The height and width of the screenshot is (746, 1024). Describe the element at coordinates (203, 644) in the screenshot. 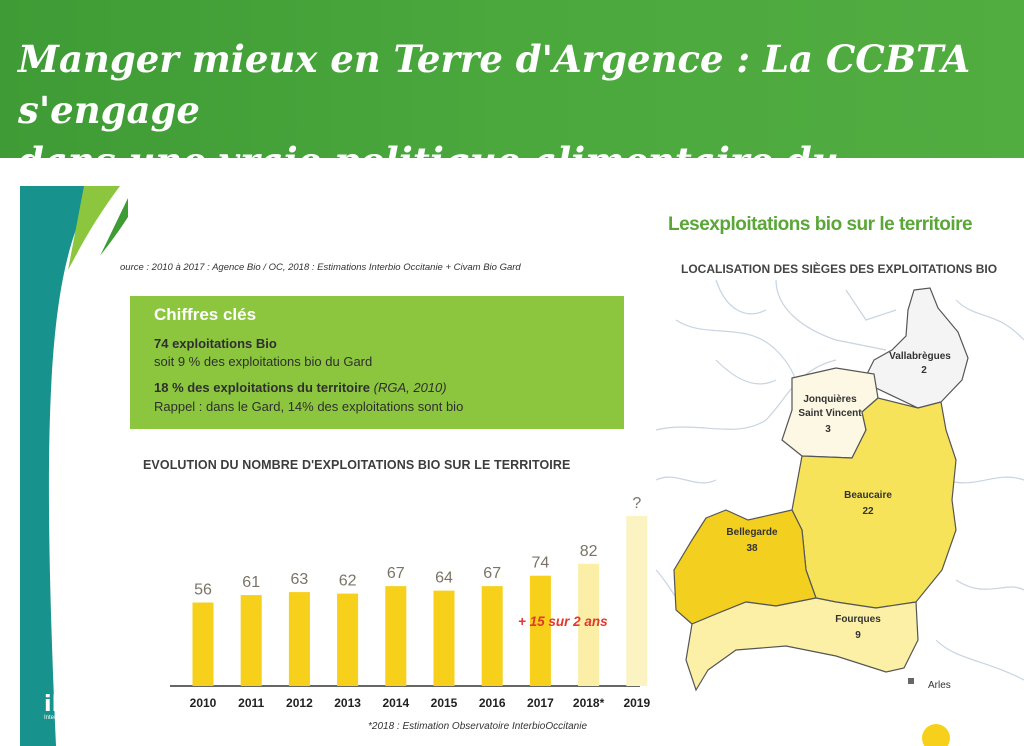

I see `bar-2010` at that location.